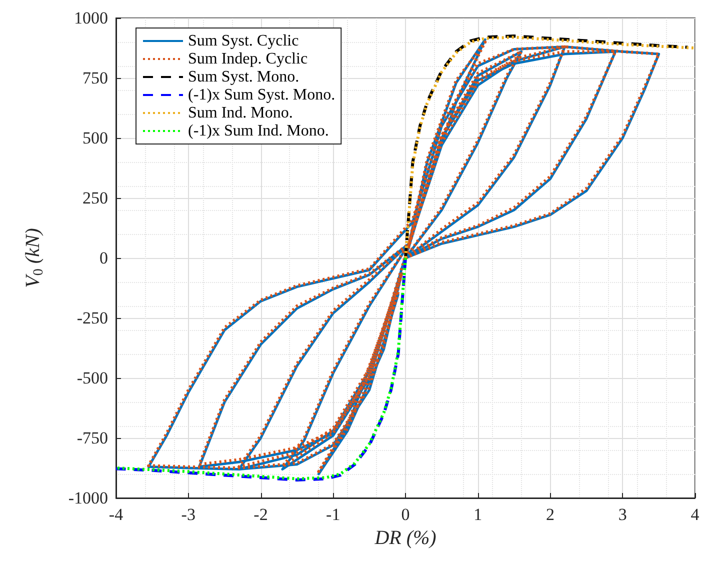  Describe the element at coordinates (188, 514) in the screenshot. I see `x-tick-label: -3` at that location.